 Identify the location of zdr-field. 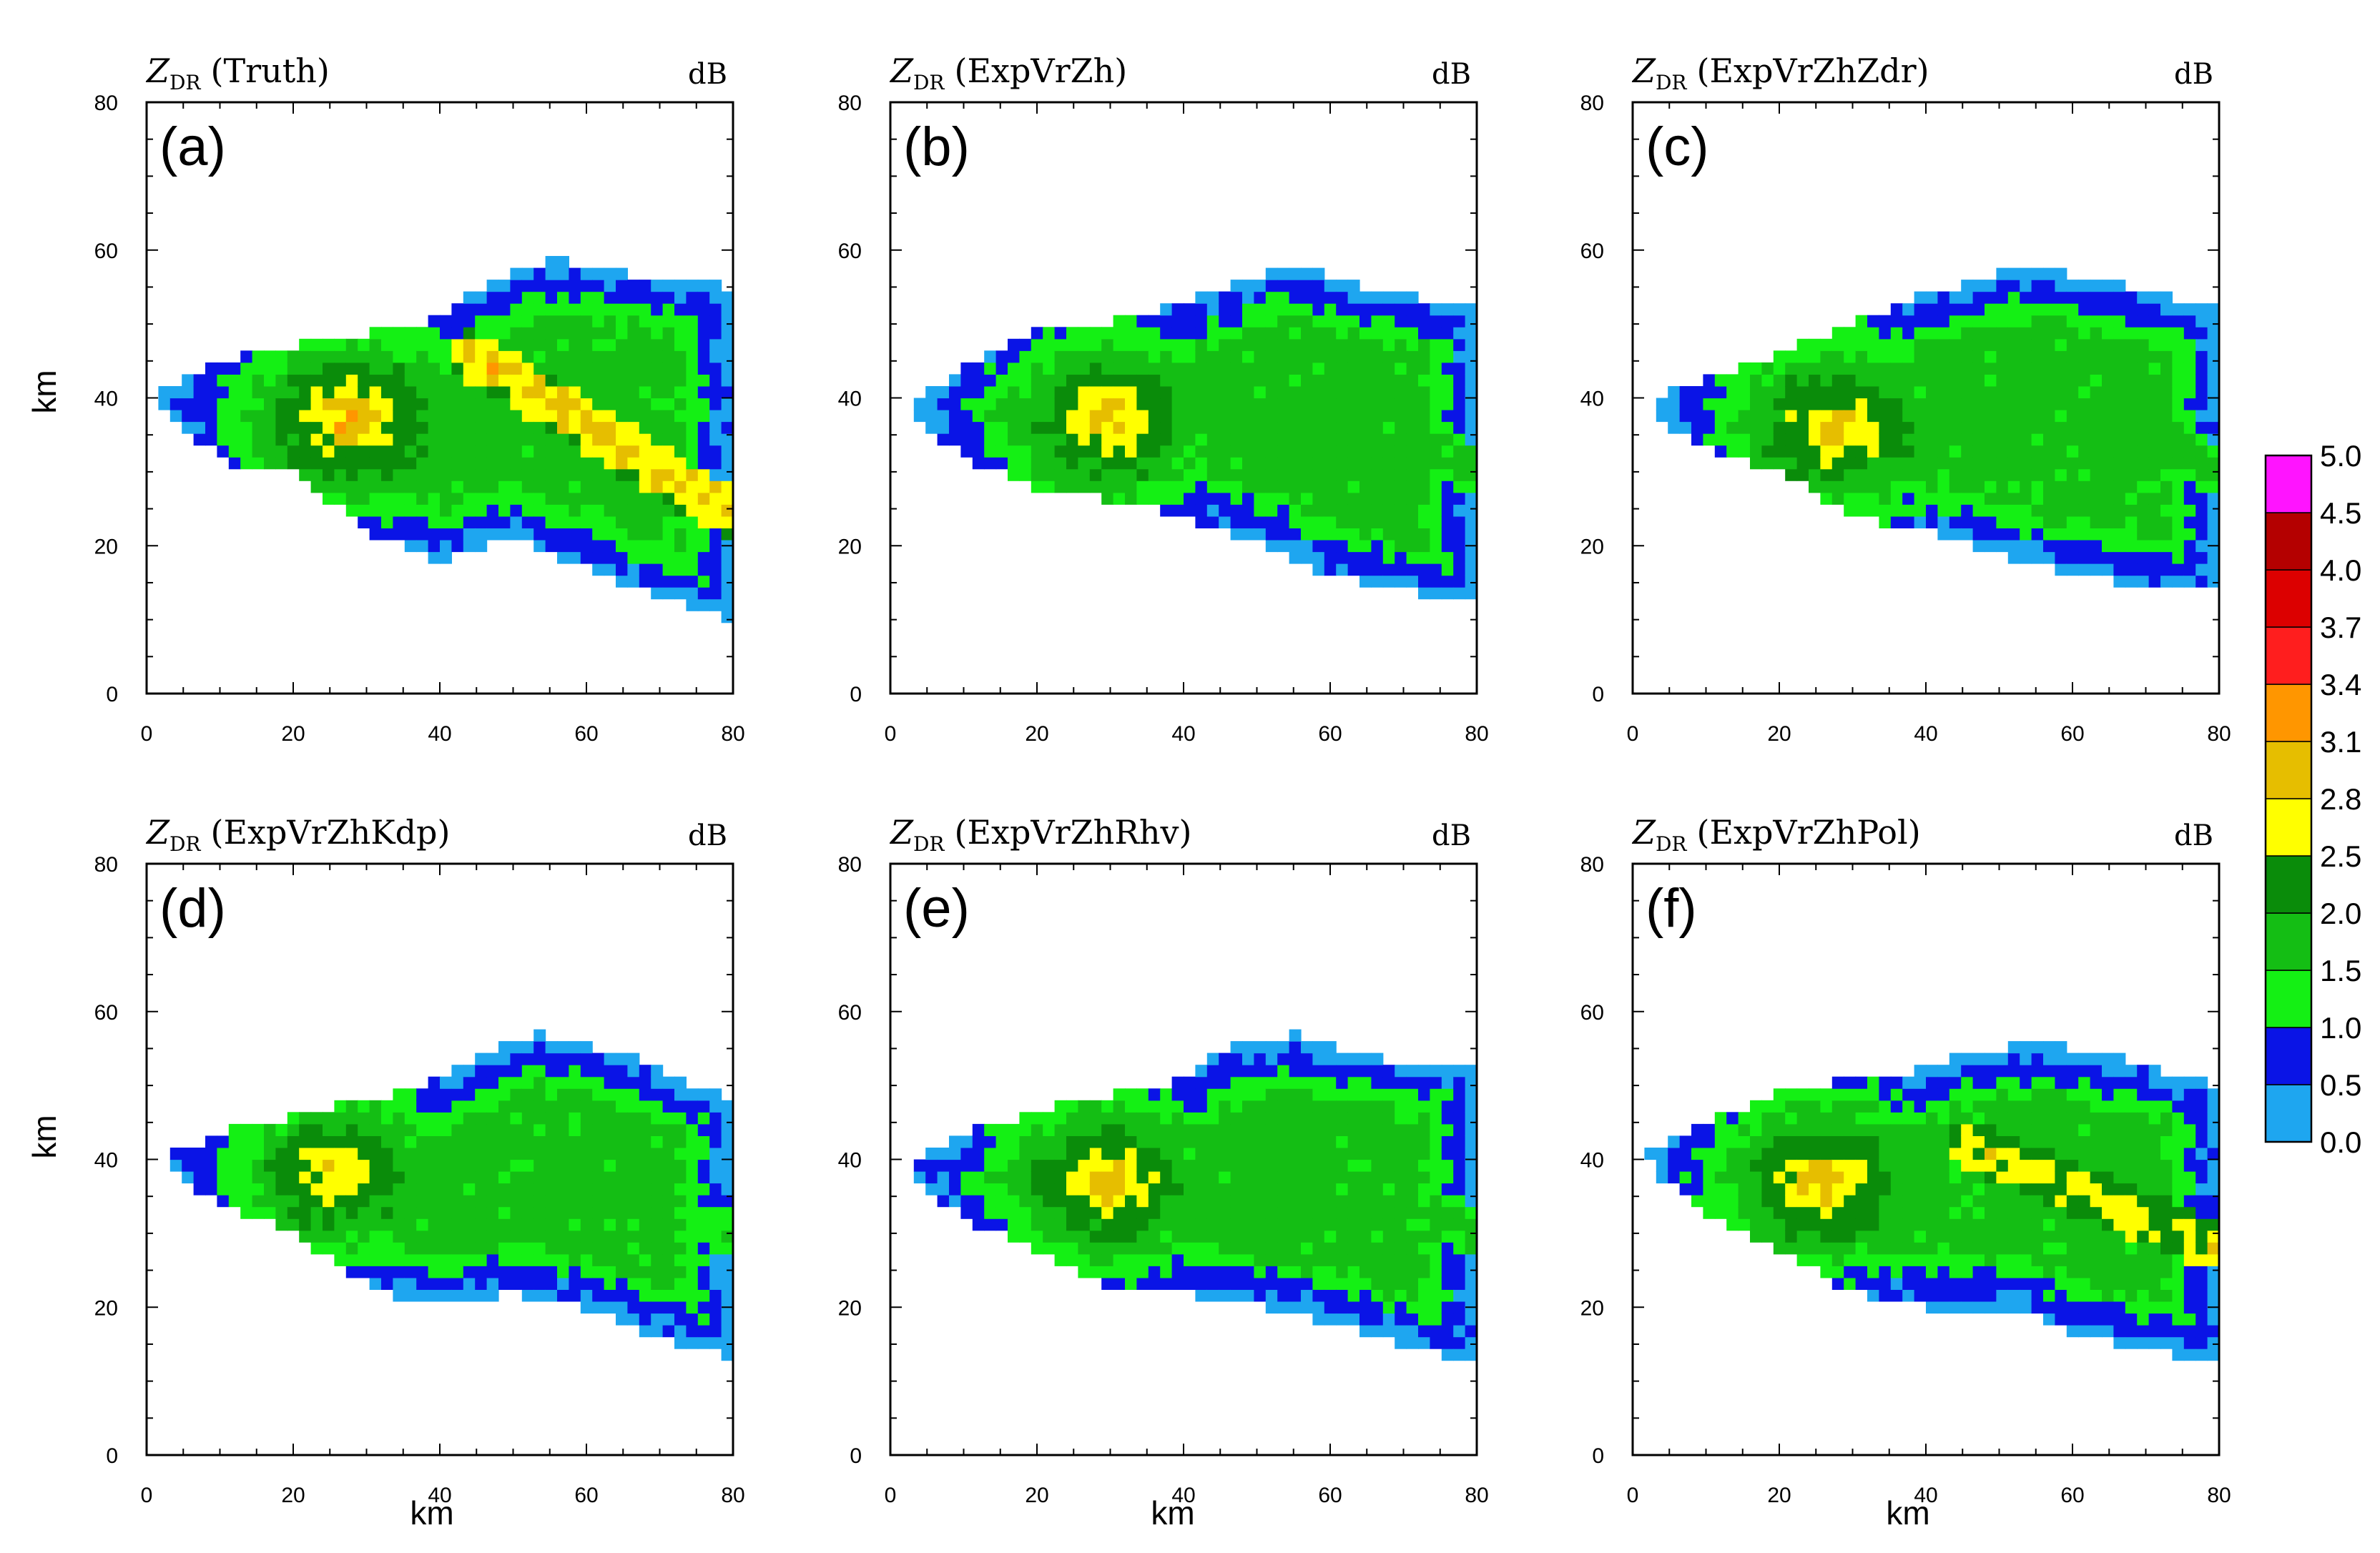
(1932, 1201).